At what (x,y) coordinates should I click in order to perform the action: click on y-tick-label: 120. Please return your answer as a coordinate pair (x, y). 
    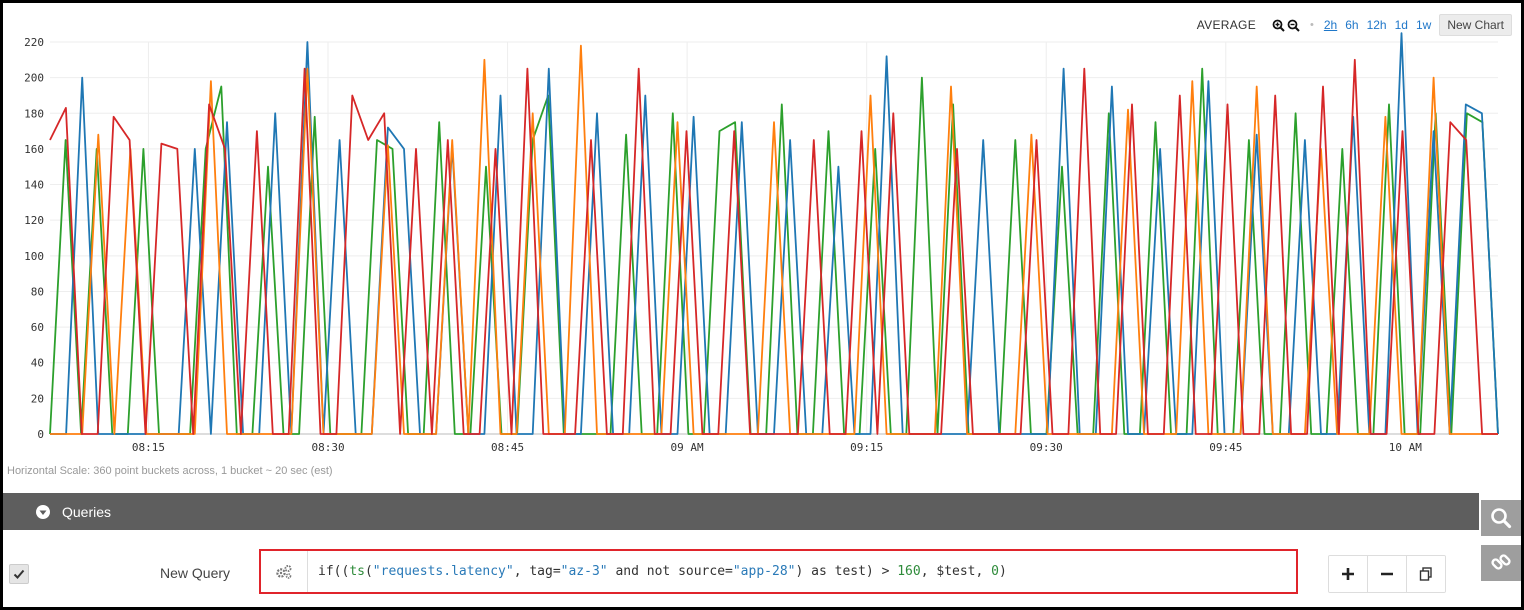
    Looking at the image, I should click on (34, 220).